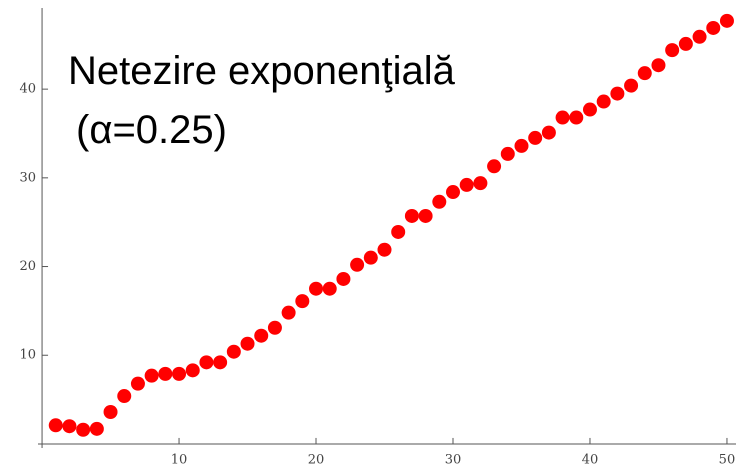 The width and height of the screenshot is (736, 467). What do you see at coordinates (453, 459) in the screenshot?
I see `x-tick-label: 30` at bounding box center [453, 459].